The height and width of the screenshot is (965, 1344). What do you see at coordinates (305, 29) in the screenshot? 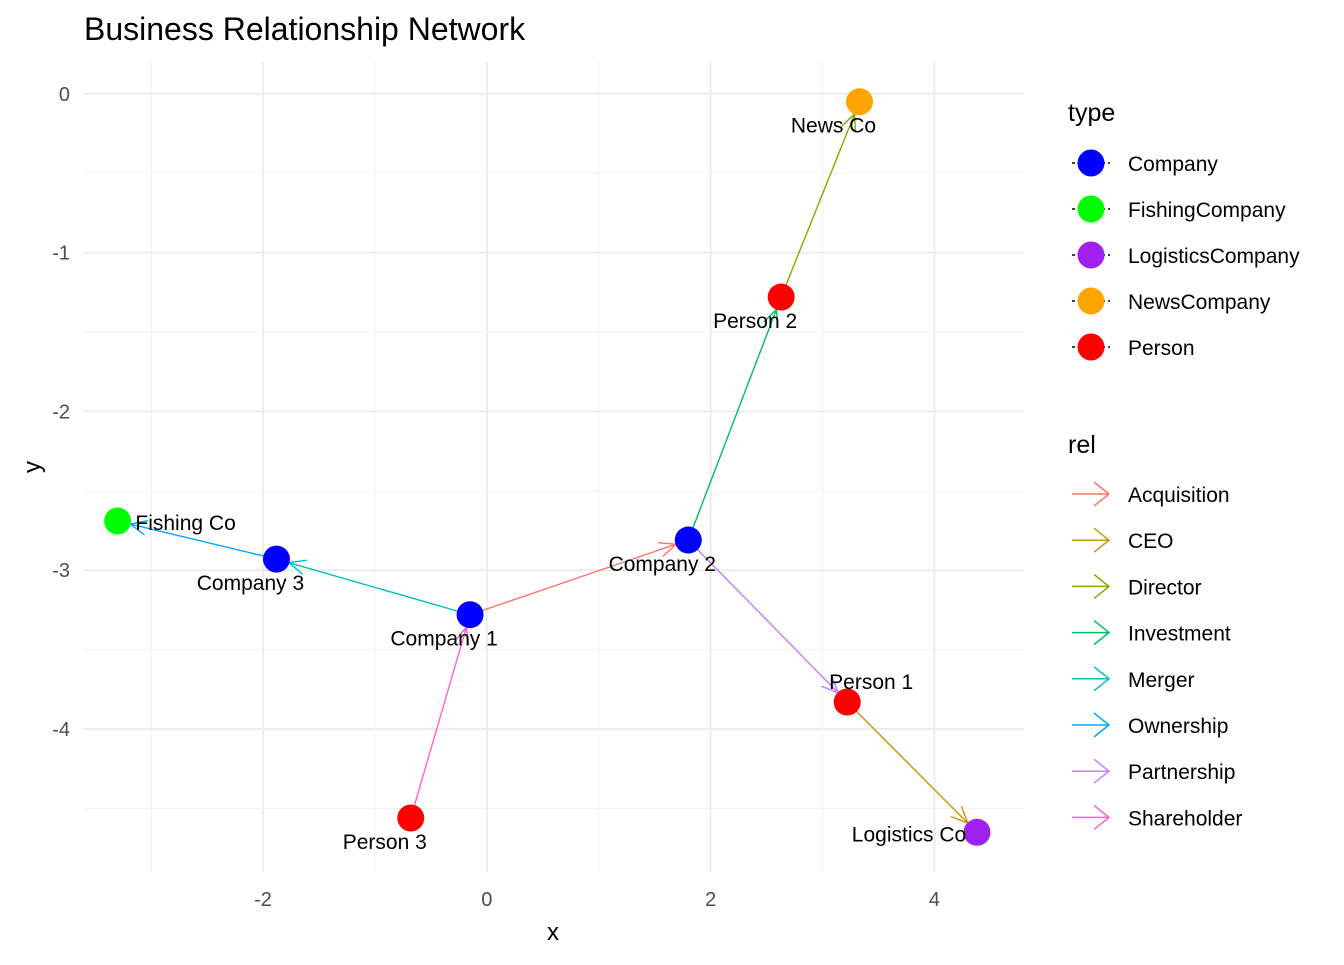
I see `chart-title: Business Relationship Network` at bounding box center [305, 29].